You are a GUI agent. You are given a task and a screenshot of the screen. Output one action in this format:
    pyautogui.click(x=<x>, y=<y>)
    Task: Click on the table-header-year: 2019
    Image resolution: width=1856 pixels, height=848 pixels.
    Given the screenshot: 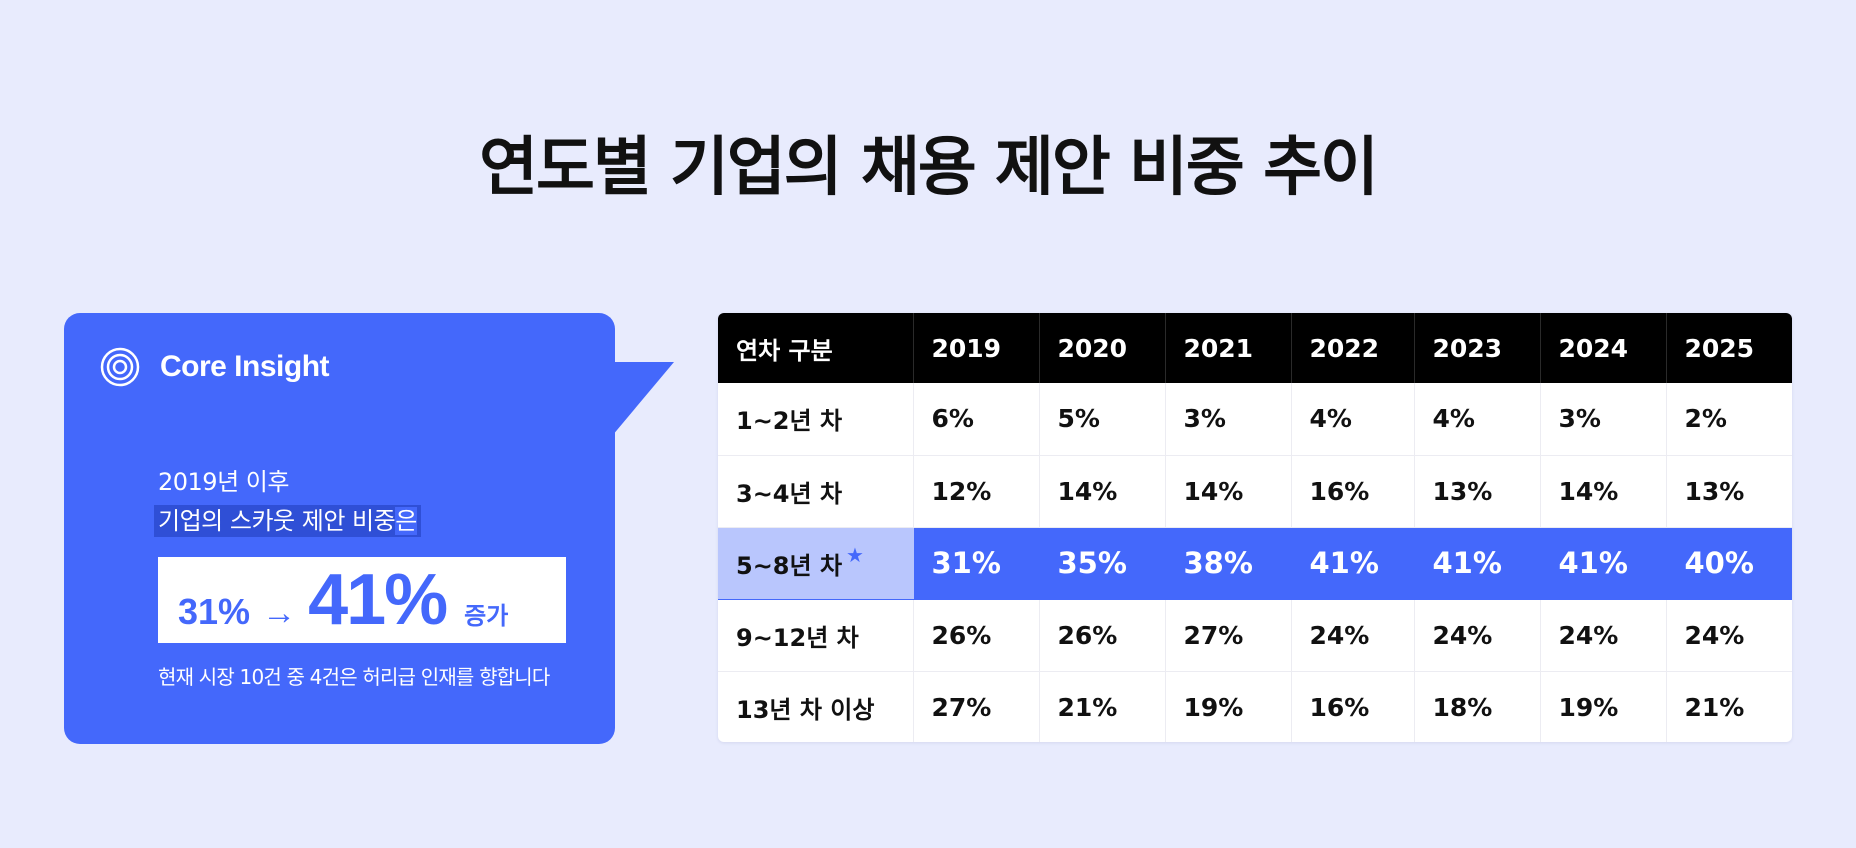 What is the action you would take?
    pyautogui.click(x=976, y=348)
    